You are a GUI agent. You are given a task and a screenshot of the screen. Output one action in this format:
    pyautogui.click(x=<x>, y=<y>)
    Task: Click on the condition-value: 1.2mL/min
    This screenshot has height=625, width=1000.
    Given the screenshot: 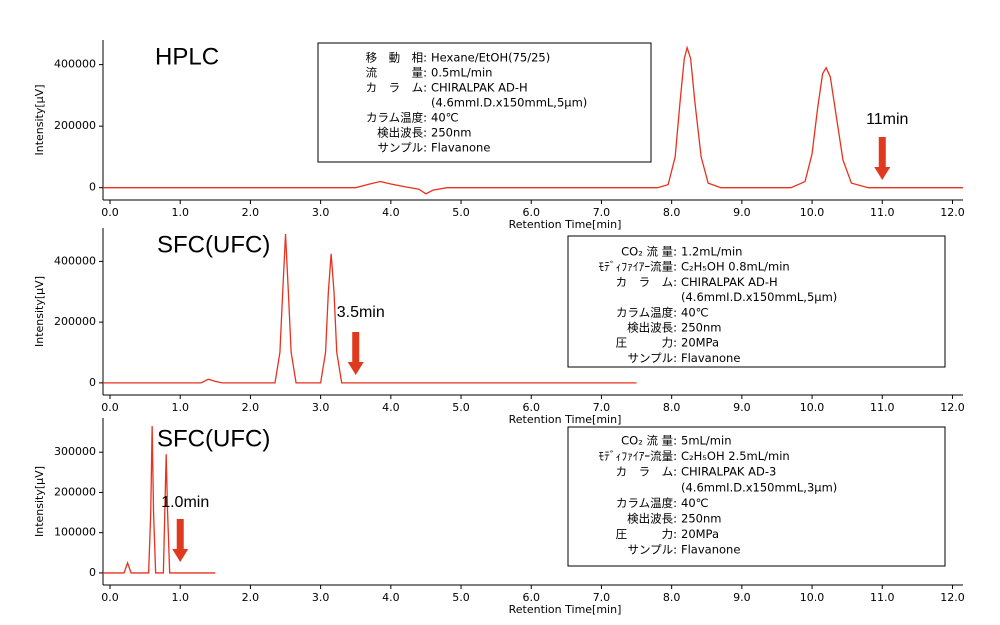 What is the action you would take?
    pyautogui.click(x=711, y=252)
    